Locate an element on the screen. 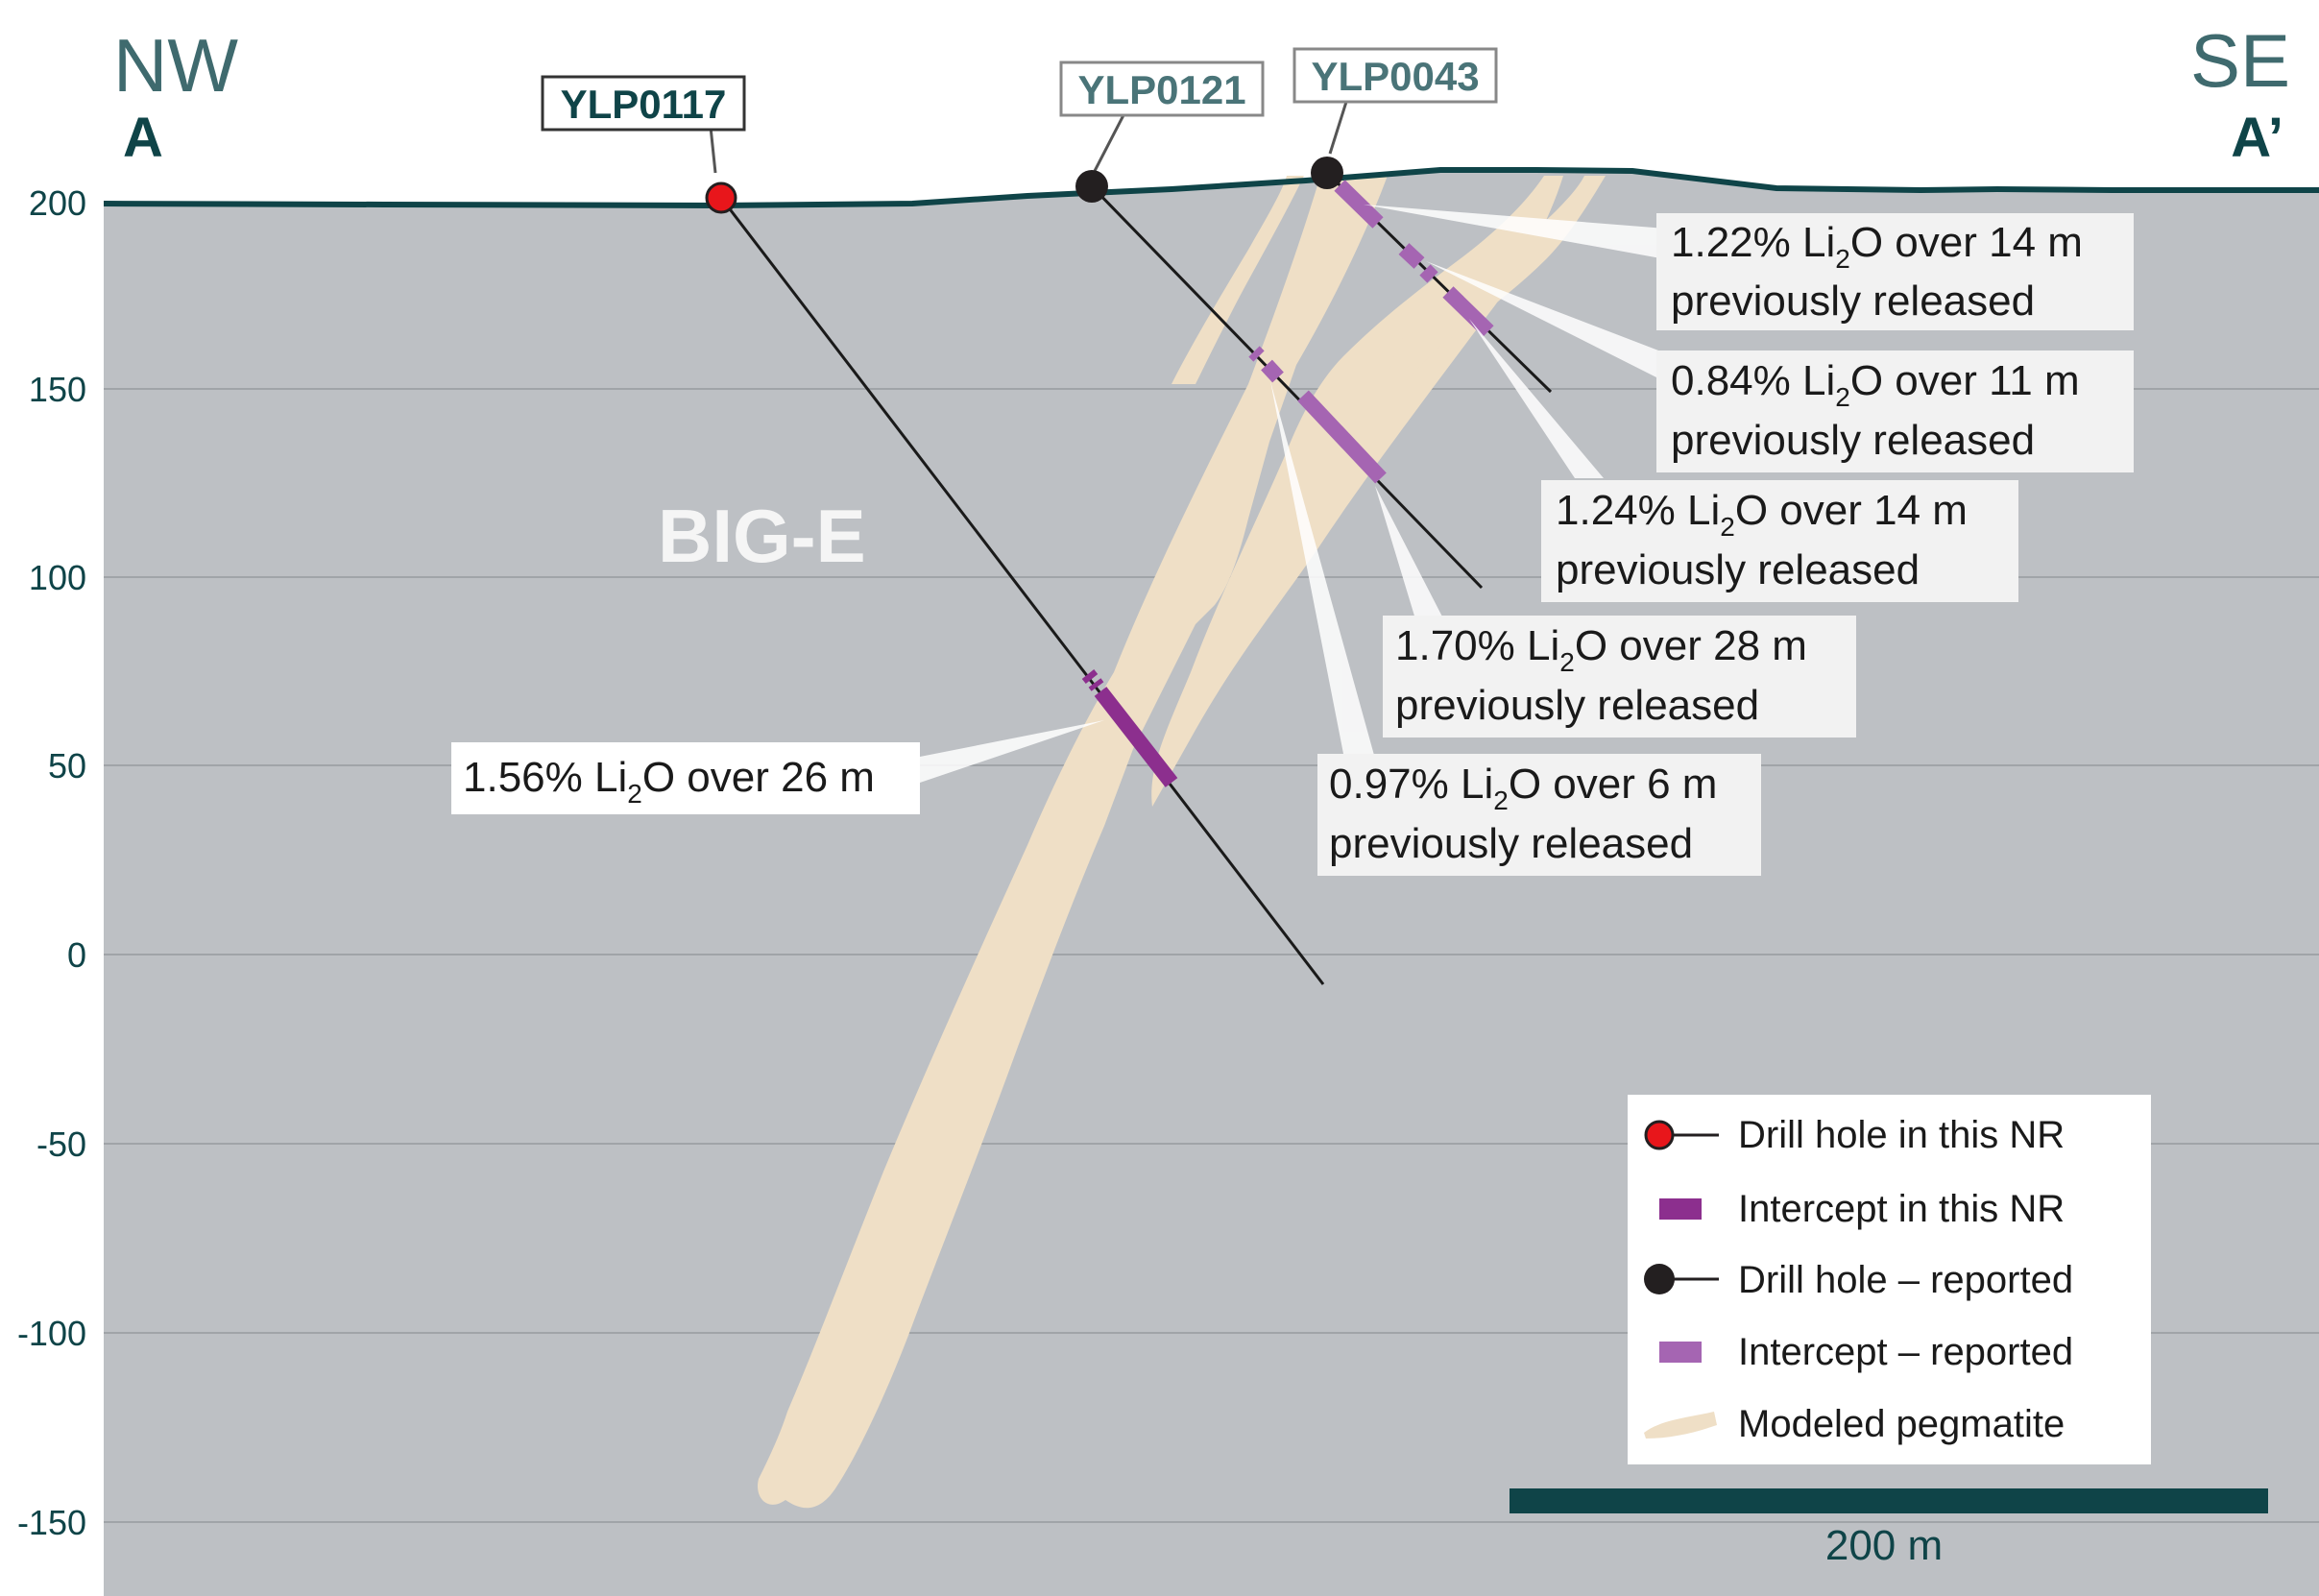  callout-0-97-line1: 0.97% Li2O over 6 m is located at coordinates (1523, 788).